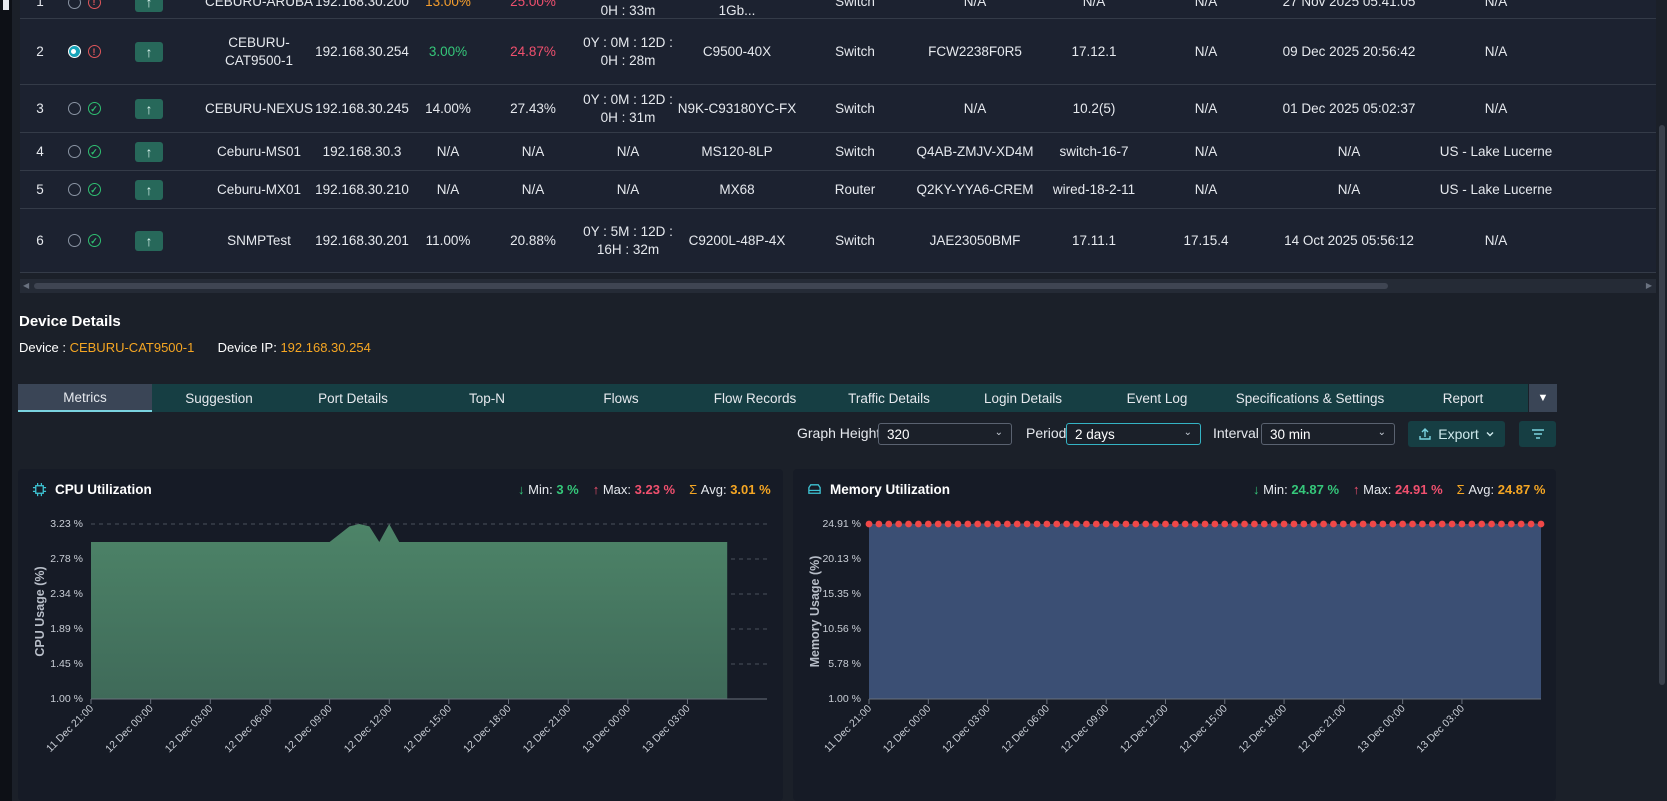  Describe the element at coordinates (1206, 4) in the screenshot. I see `cell-fw: N/A` at that location.